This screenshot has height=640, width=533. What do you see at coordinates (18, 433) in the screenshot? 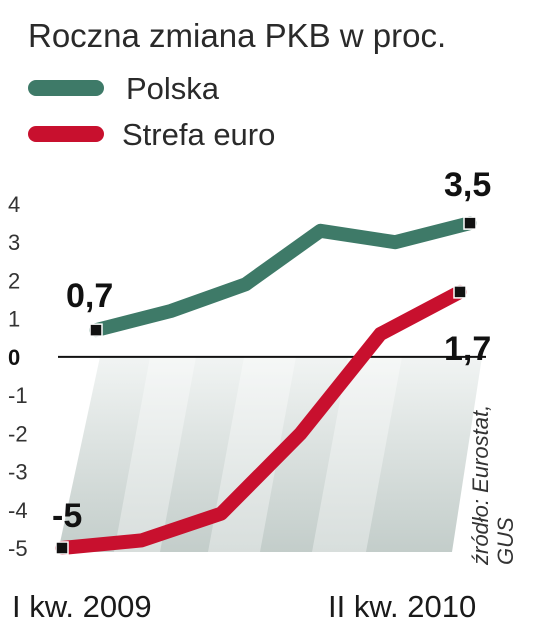
I see `y-tick-label: -2` at bounding box center [18, 433].